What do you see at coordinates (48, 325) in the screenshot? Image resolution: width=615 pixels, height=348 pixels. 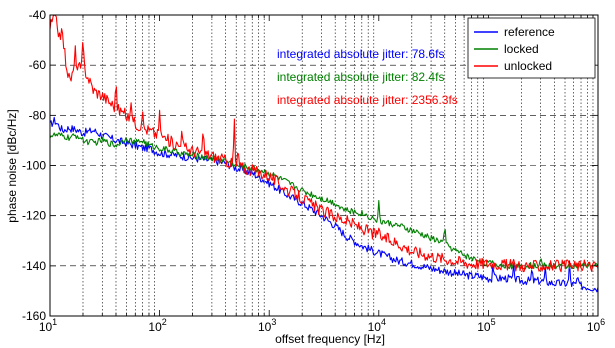 I see `x-tick-label: 10¹` at bounding box center [48, 325].